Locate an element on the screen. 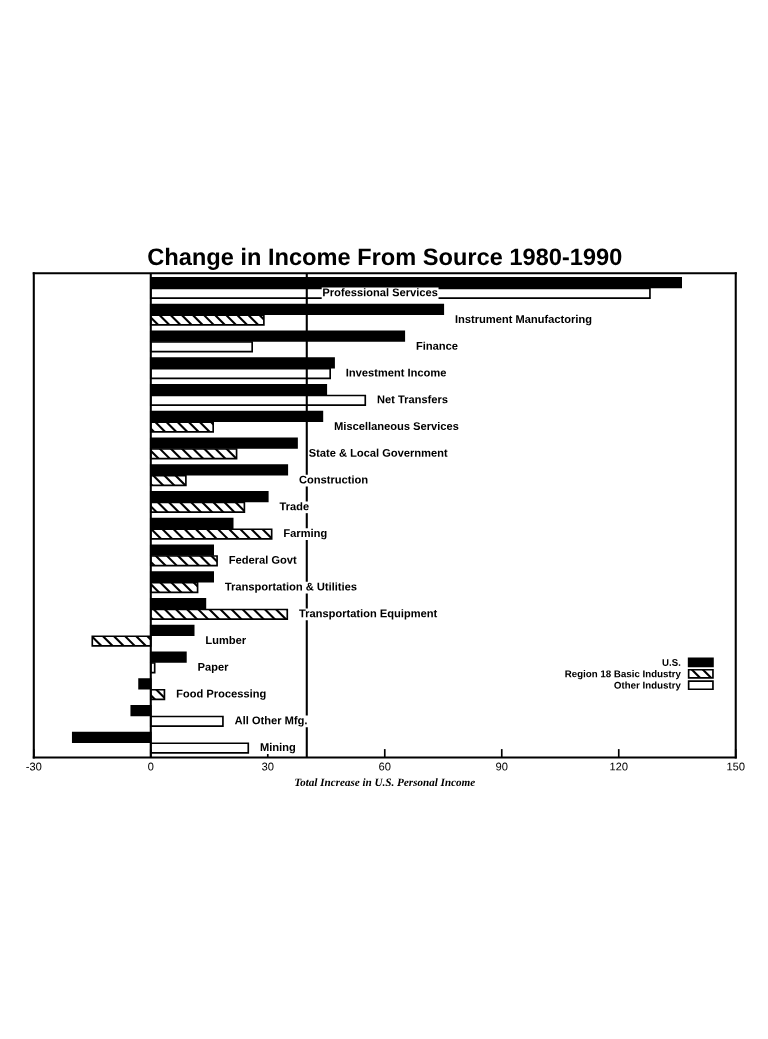  y-tick-label: Mining is located at coordinates (278, 748).